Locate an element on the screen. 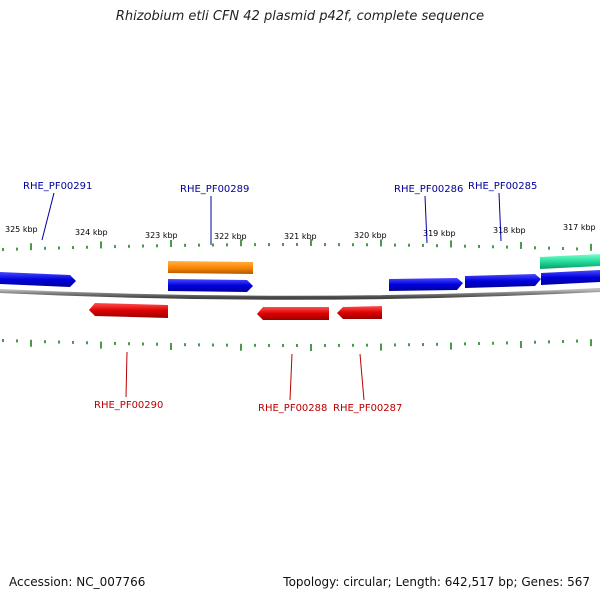 This screenshot has height=600, width=600. tick-label-323kbp: 323 kbp is located at coordinates (161, 235).